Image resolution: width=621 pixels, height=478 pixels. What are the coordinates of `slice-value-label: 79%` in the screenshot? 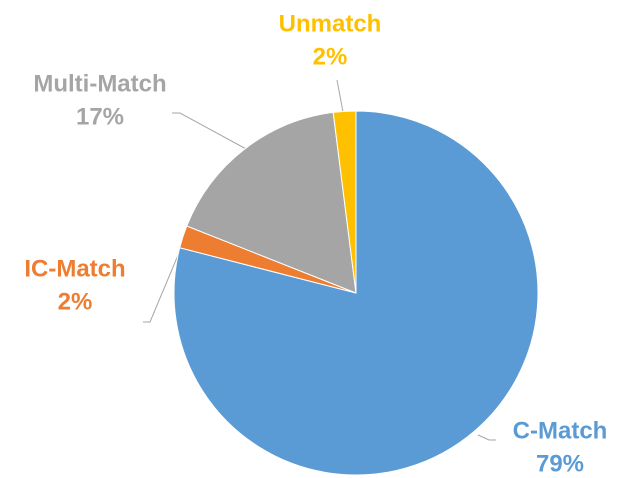 It's located at (560, 463).